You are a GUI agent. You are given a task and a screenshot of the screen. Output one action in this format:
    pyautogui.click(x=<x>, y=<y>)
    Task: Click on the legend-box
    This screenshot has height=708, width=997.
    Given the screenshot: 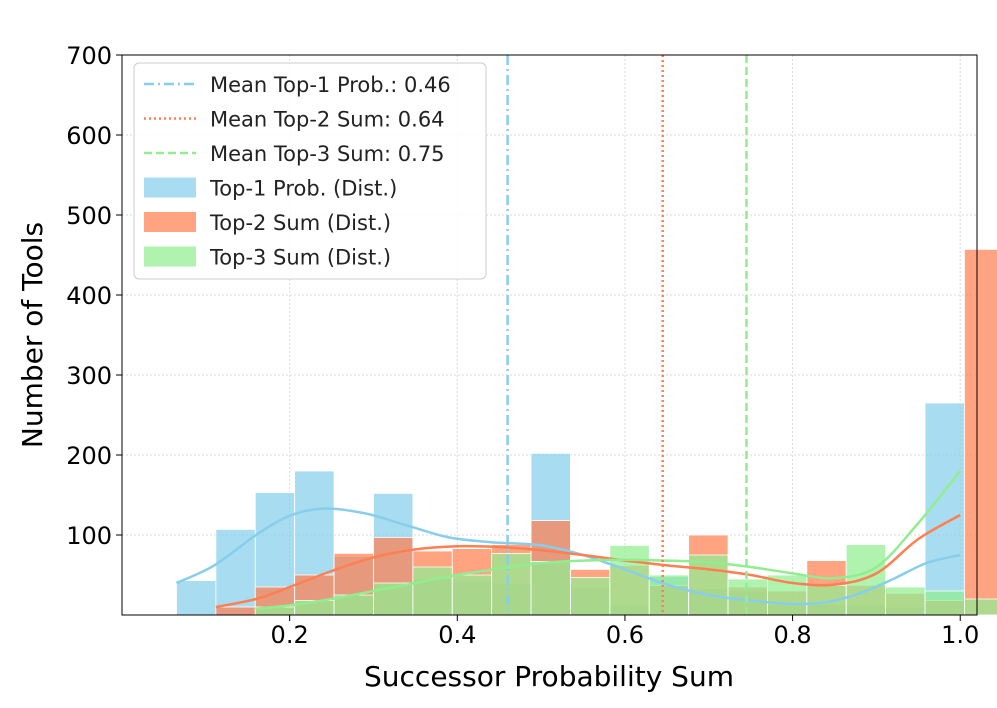 What is the action you would take?
    pyautogui.click(x=310, y=171)
    